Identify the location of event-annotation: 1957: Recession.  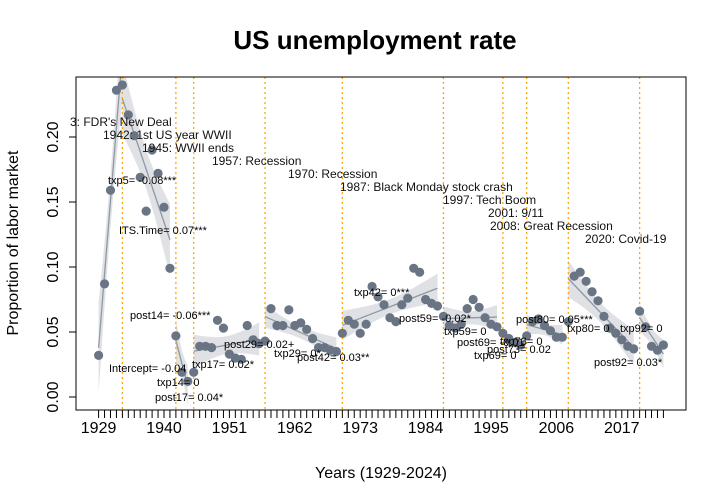
(256, 161).